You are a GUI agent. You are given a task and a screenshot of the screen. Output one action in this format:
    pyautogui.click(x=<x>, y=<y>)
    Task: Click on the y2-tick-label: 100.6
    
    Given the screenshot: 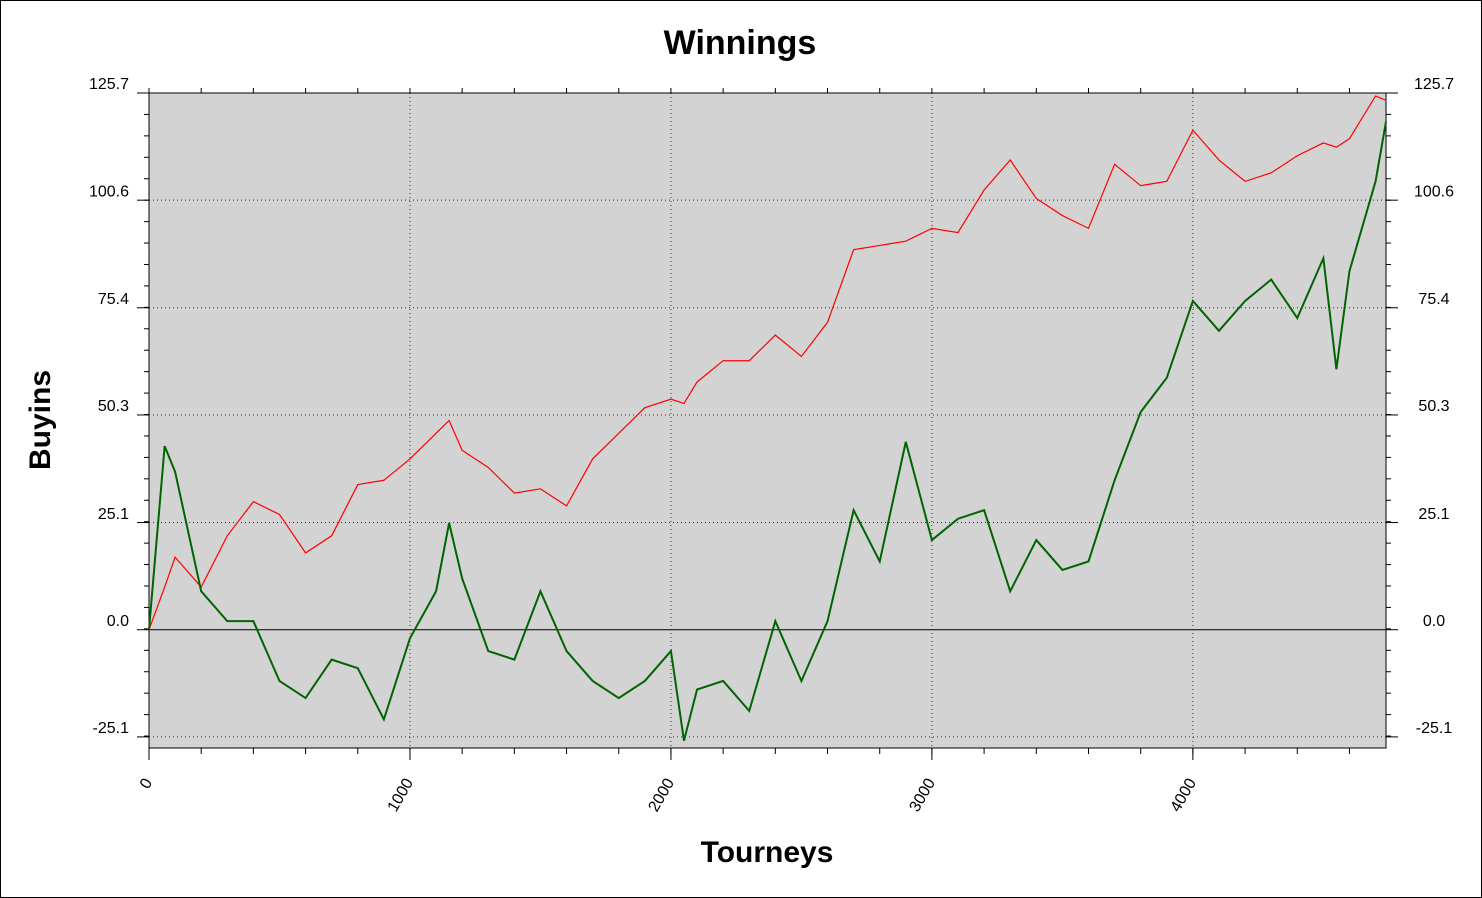 What is the action you would take?
    pyautogui.click(x=1434, y=191)
    